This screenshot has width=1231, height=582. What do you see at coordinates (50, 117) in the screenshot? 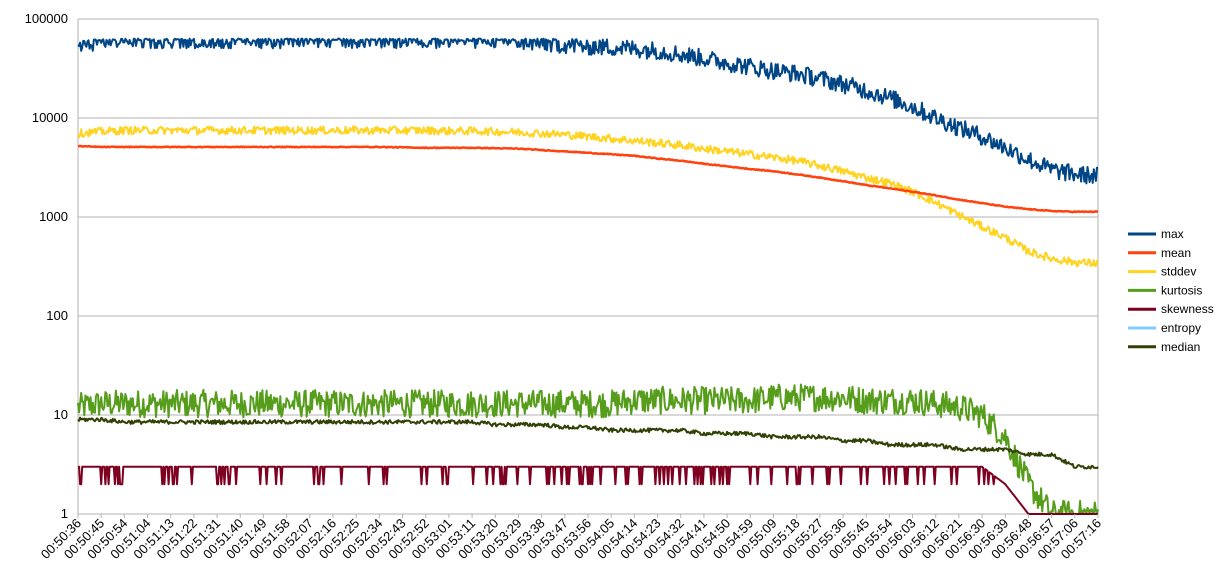
I see `y-tick-label: 10000` at bounding box center [50, 117].